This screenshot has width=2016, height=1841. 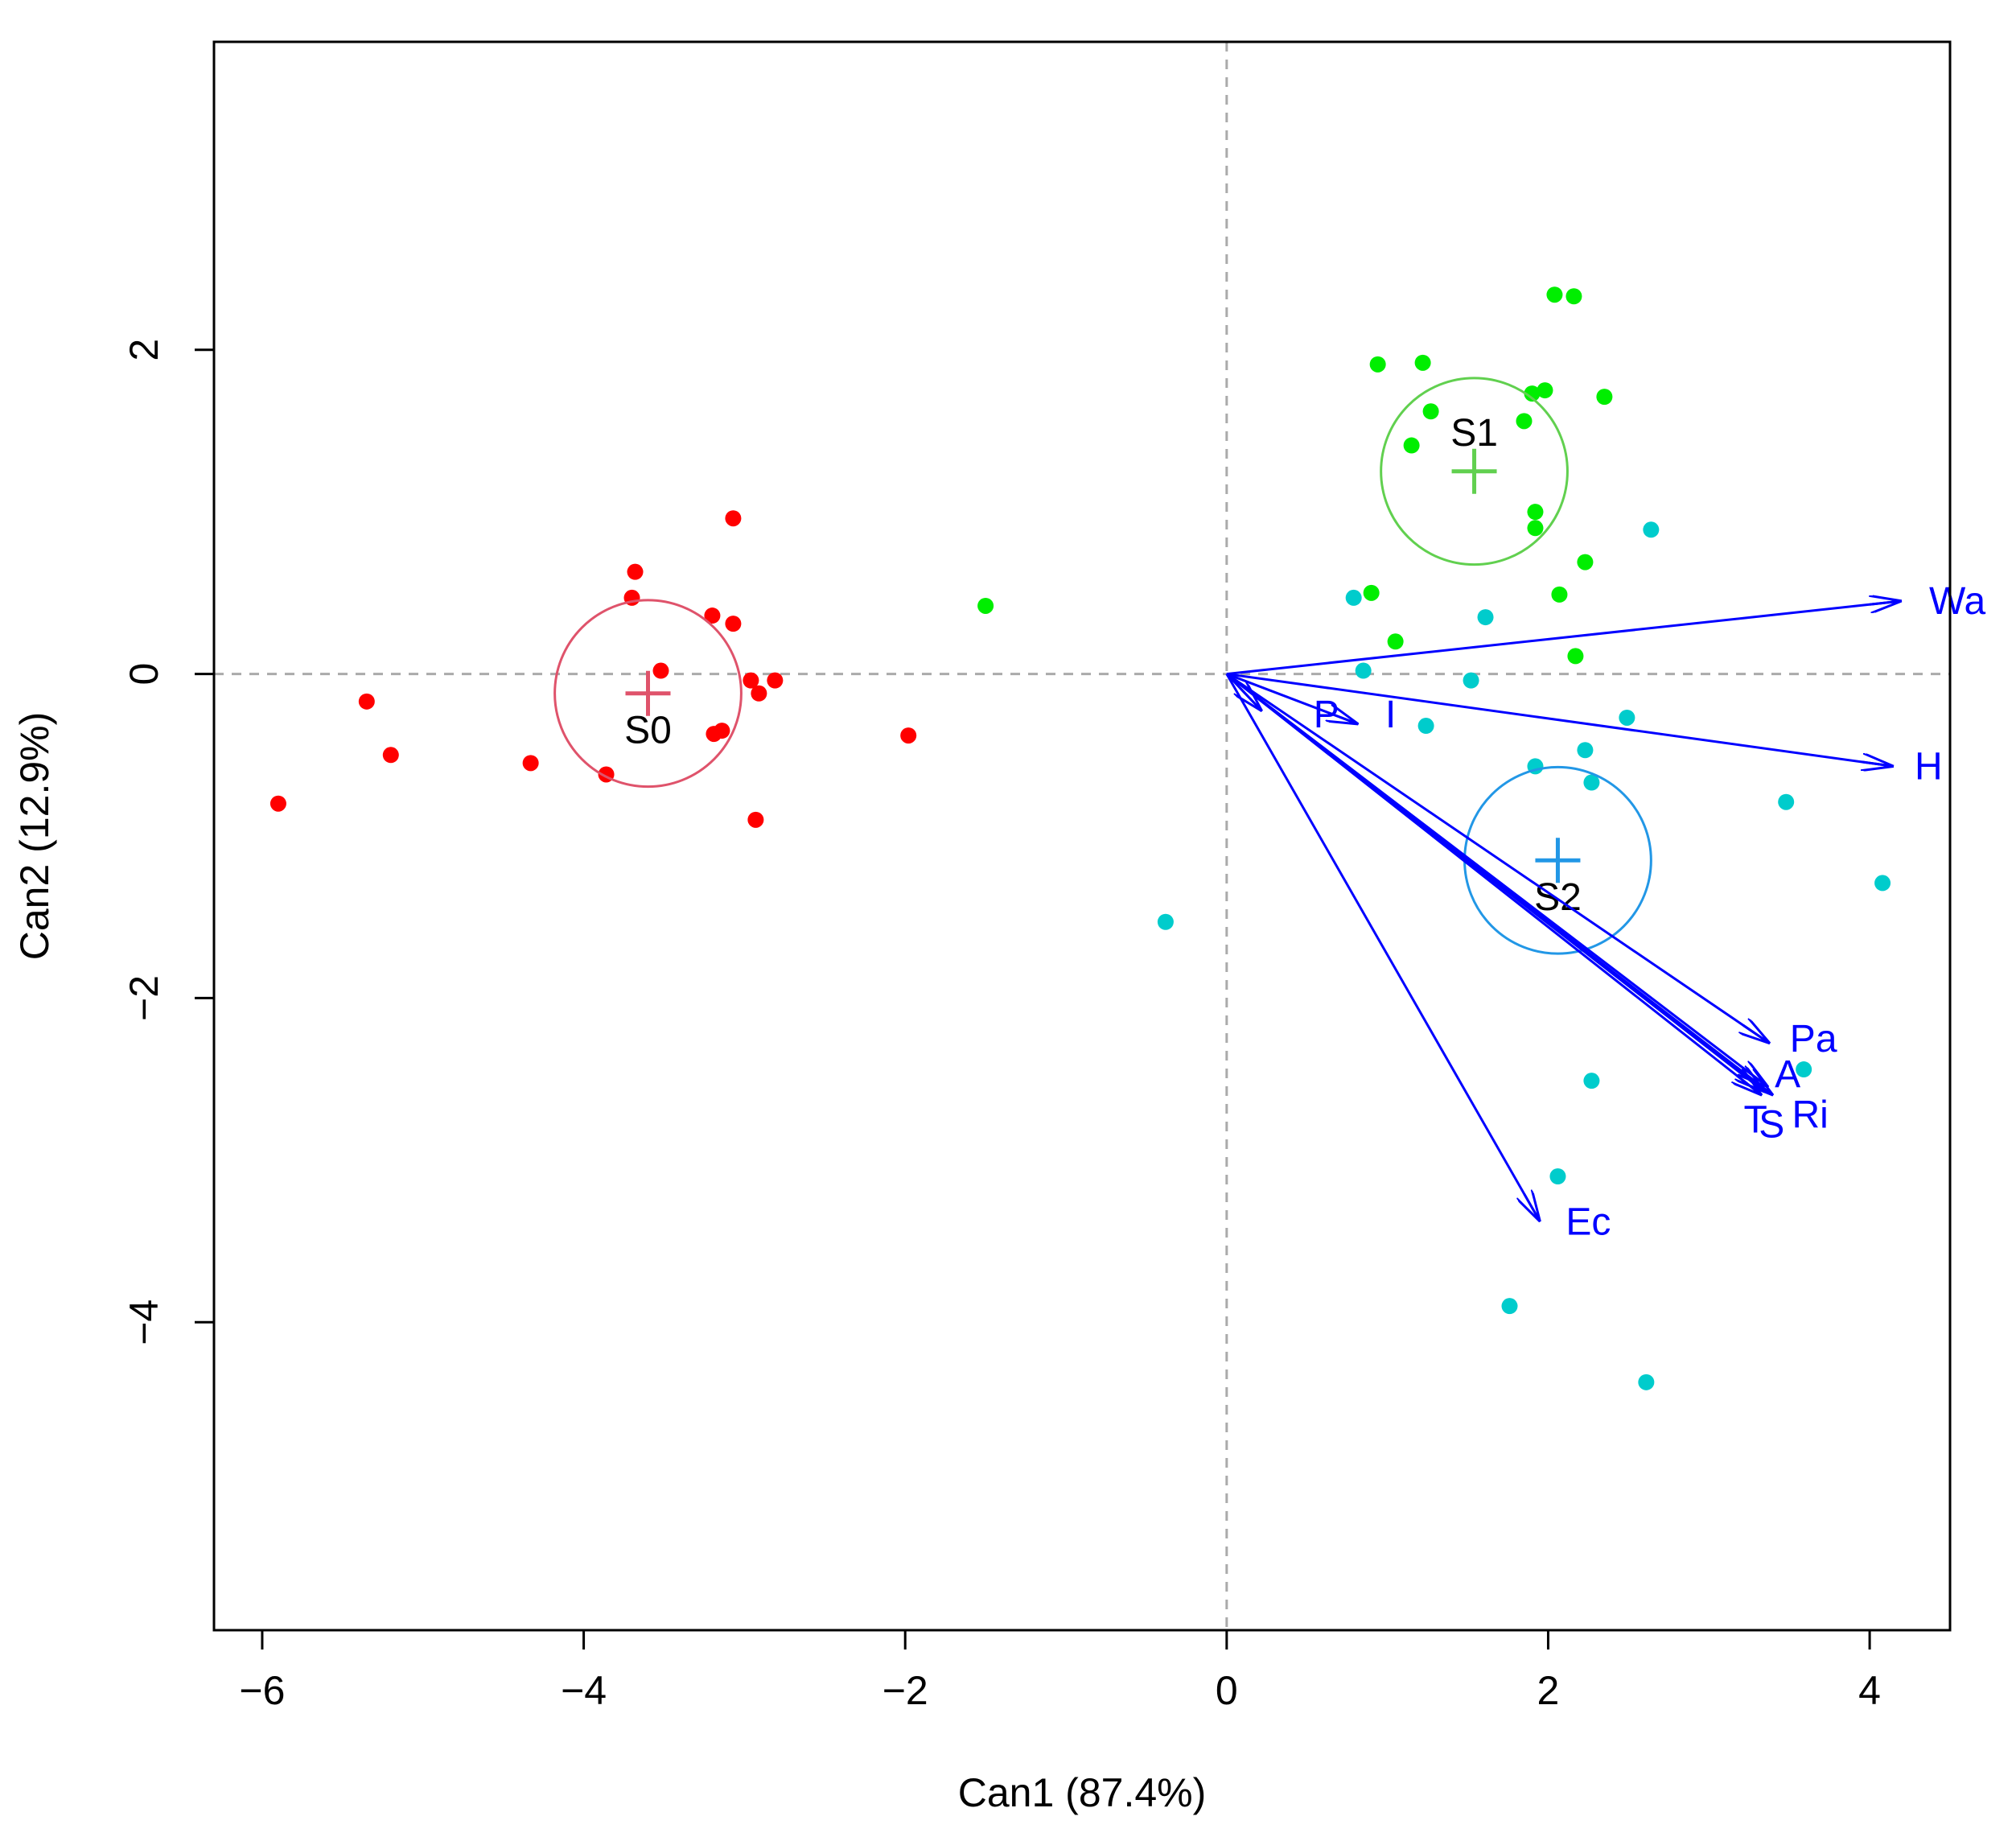 I want to click on vector-label-ec: Ec, so click(x=1588, y=1222).